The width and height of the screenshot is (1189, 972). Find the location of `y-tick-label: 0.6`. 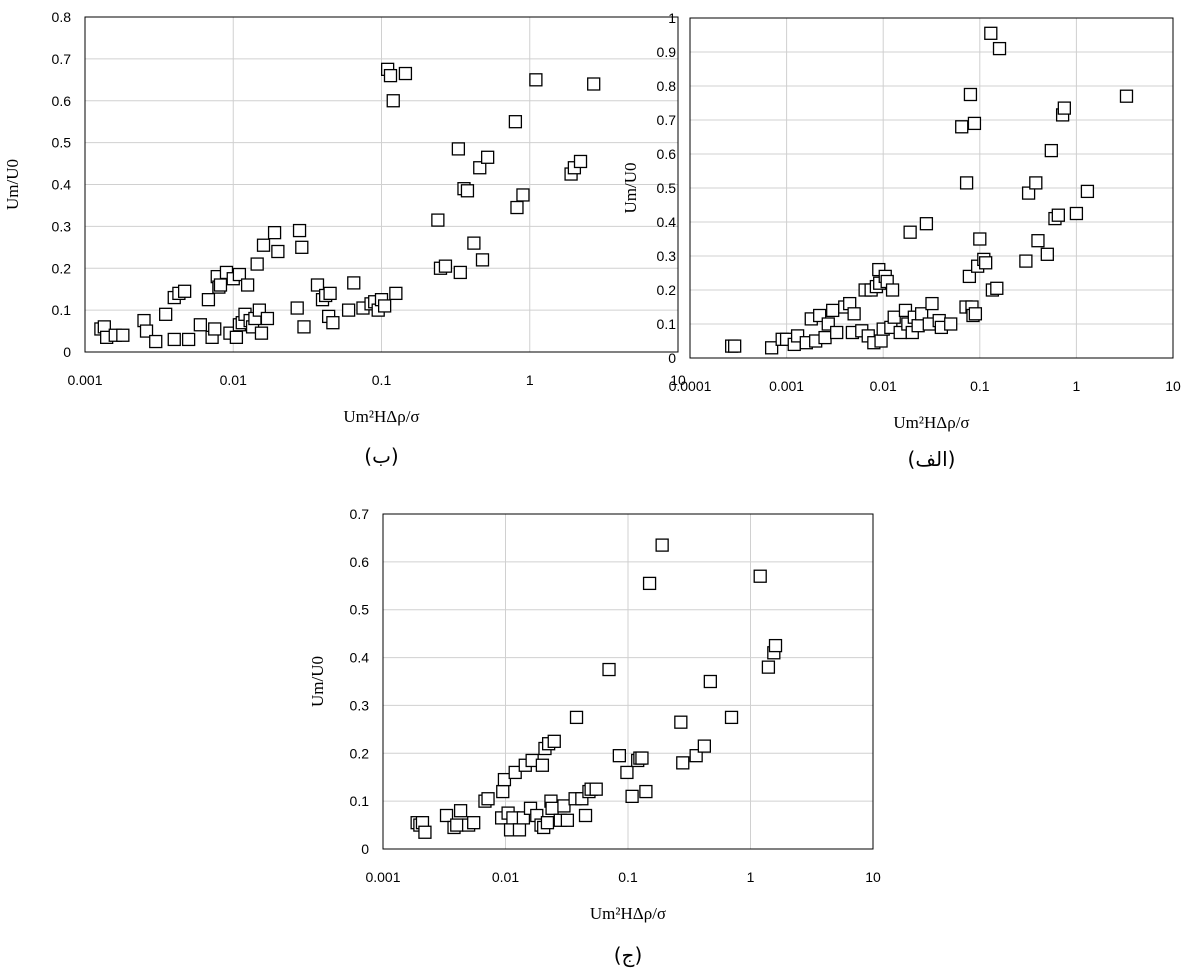

y-tick-label: 0.6 is located at coordinates (62, 101).